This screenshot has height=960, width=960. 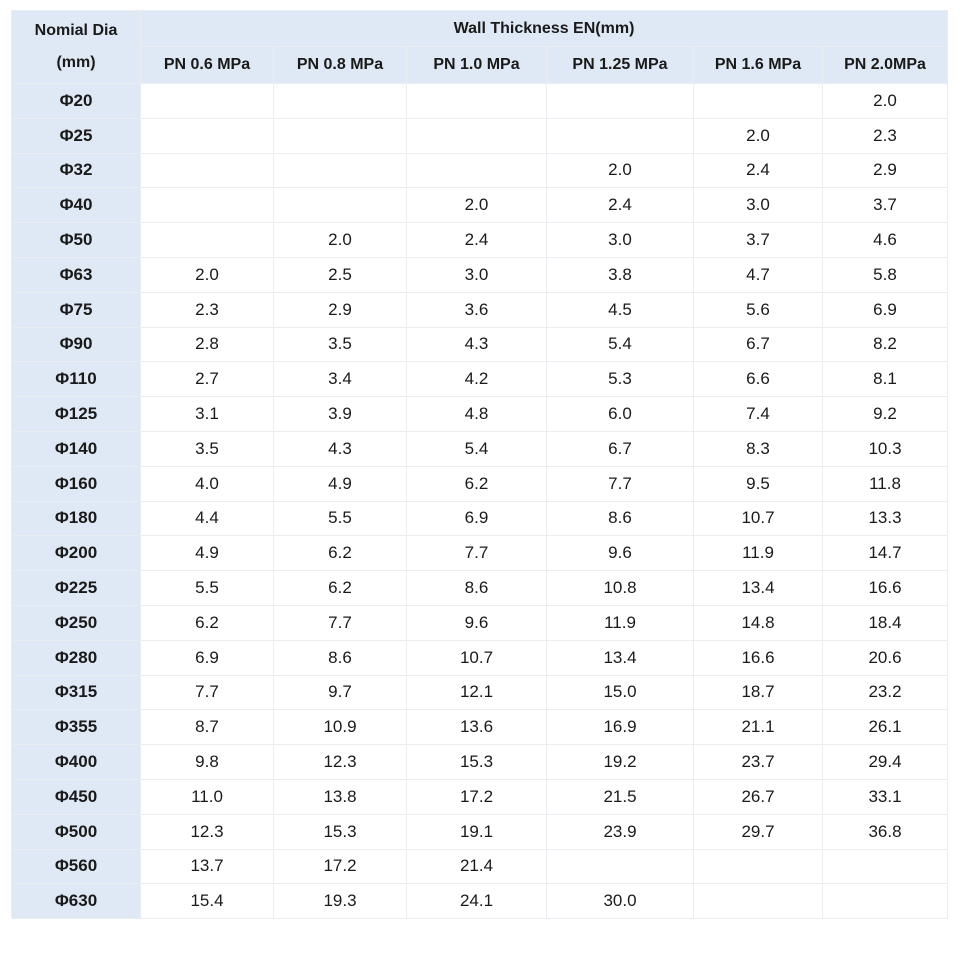 What do you see at coordinates (885, 622) in the screenshot?
I see `thickness-cell: 18.4` at bounding box center [885, 622].